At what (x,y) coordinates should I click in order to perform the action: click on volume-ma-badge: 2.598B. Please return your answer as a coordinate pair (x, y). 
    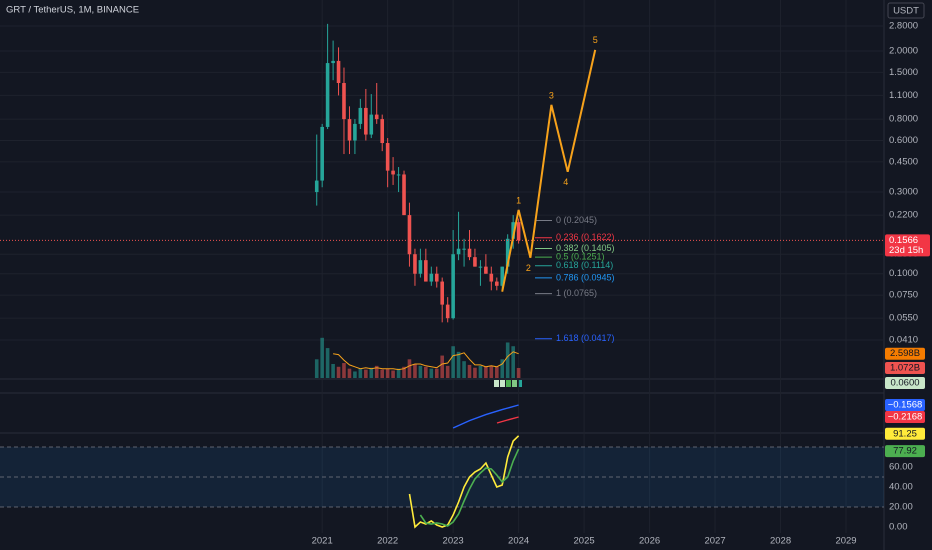
    Looking at the image, I should click on (905, 353).